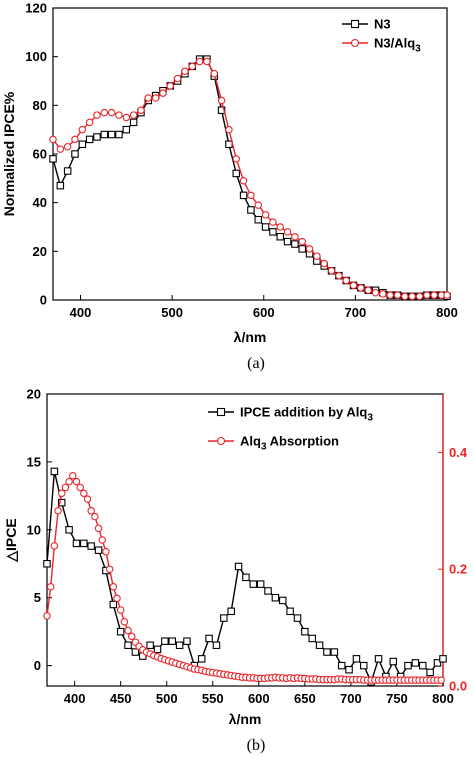 This screenshot has height=758, width=474. Describe the element at coordinates (167, 698) in the screenshot. I see `x-tick-label: 500` at that location.